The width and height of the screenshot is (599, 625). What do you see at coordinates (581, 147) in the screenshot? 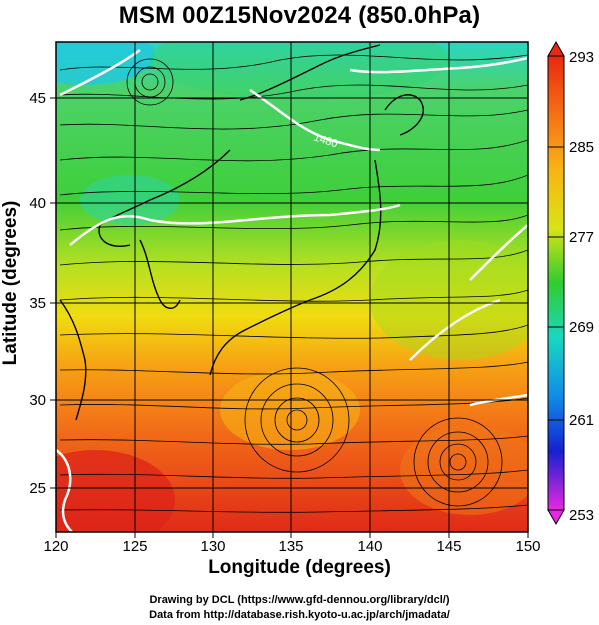
I see `colorbar-label: 285` at bounding box center [581, 147].